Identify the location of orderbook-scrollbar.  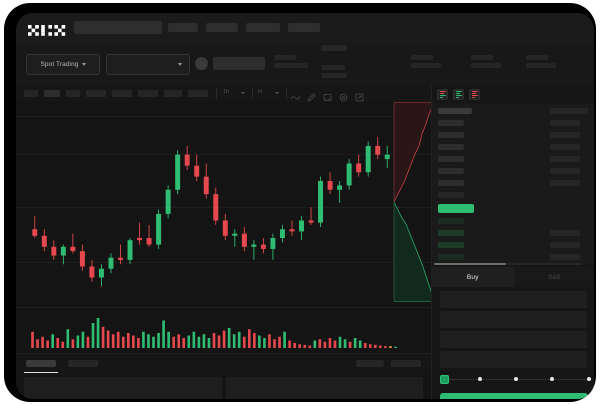
(470, 264).